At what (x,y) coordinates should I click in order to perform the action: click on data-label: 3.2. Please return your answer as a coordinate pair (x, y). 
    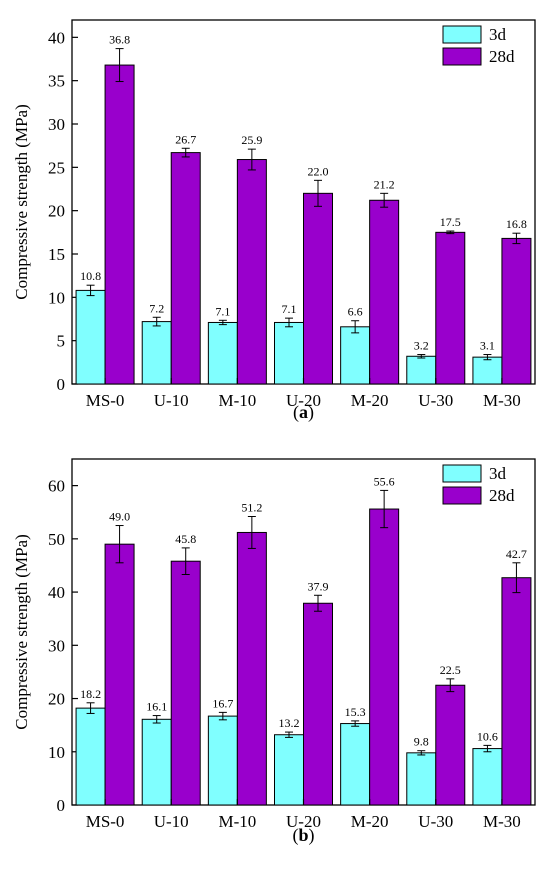
    Looking at the image, I should click on (421, 346).